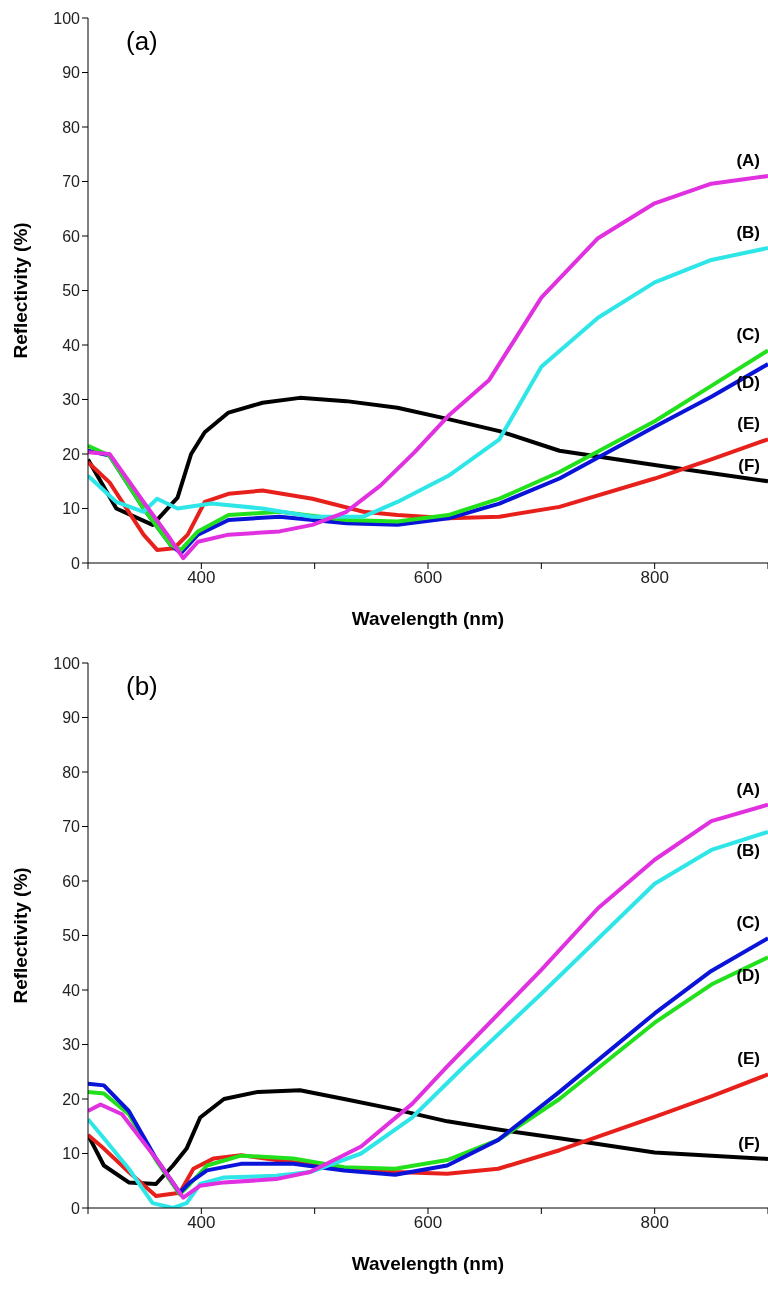  Describe the element at coordinates (142, 41) in the screenshot. I see `chart-title: (a)` at that location.